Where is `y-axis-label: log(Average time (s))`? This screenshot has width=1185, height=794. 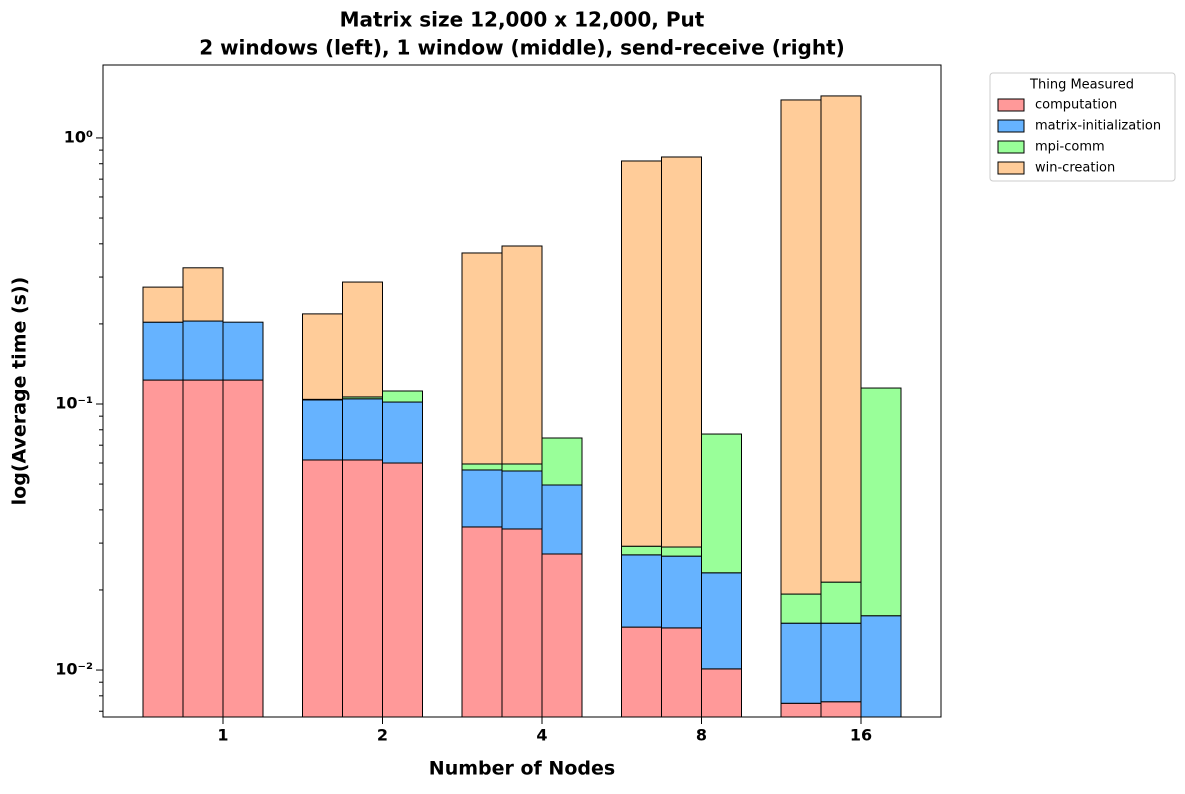 y-axis-label: log(Average time (s)) is located at coordinates (20, 391).